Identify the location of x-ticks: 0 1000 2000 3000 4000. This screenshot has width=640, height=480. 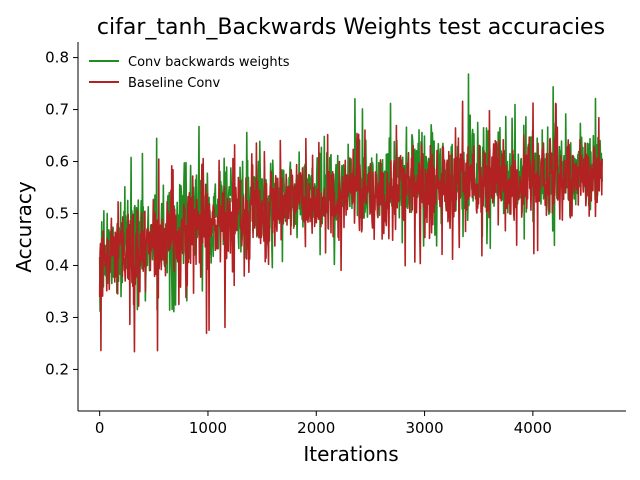
(323, 424).